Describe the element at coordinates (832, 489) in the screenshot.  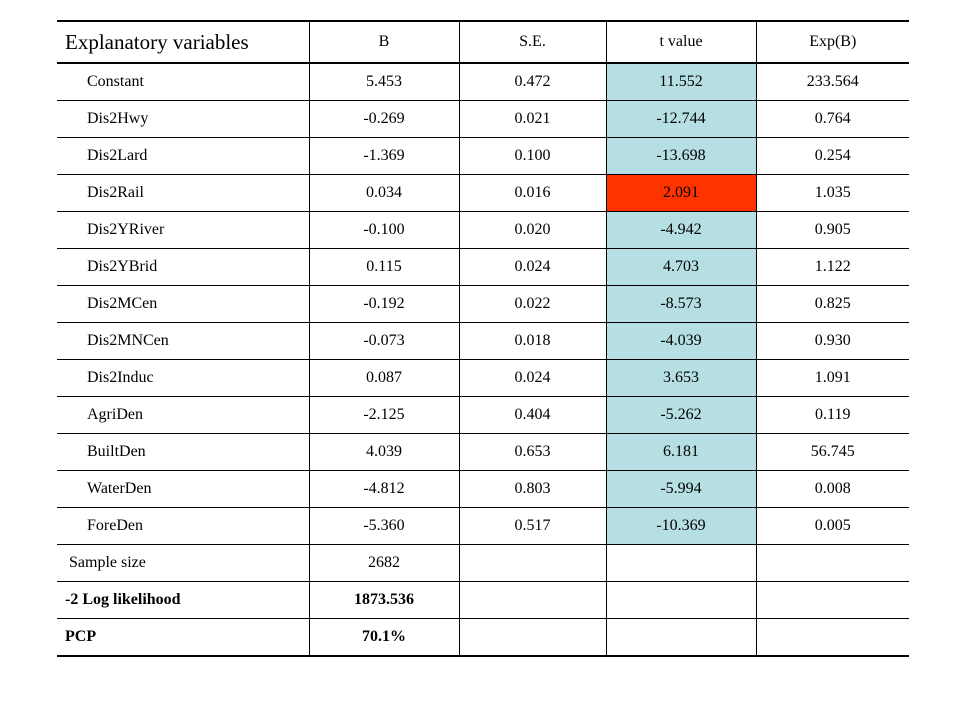
I see `expb-cell: 0.008` at that location.